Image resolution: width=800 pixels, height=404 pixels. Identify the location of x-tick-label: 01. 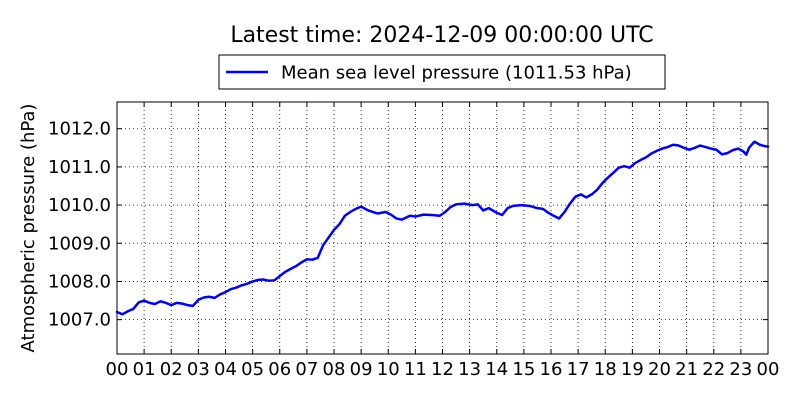
(144, 369).